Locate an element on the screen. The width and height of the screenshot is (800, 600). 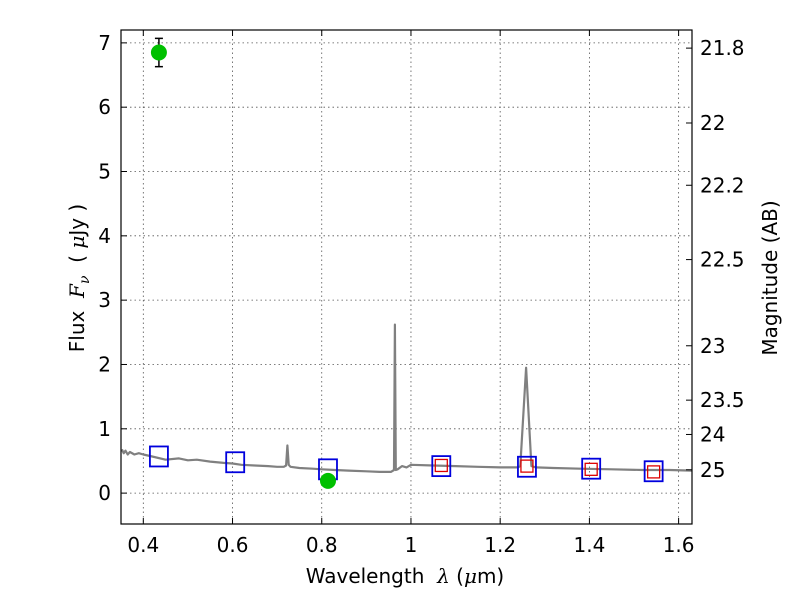
y-tick-label: 4 is located at coordinates (104, 236).